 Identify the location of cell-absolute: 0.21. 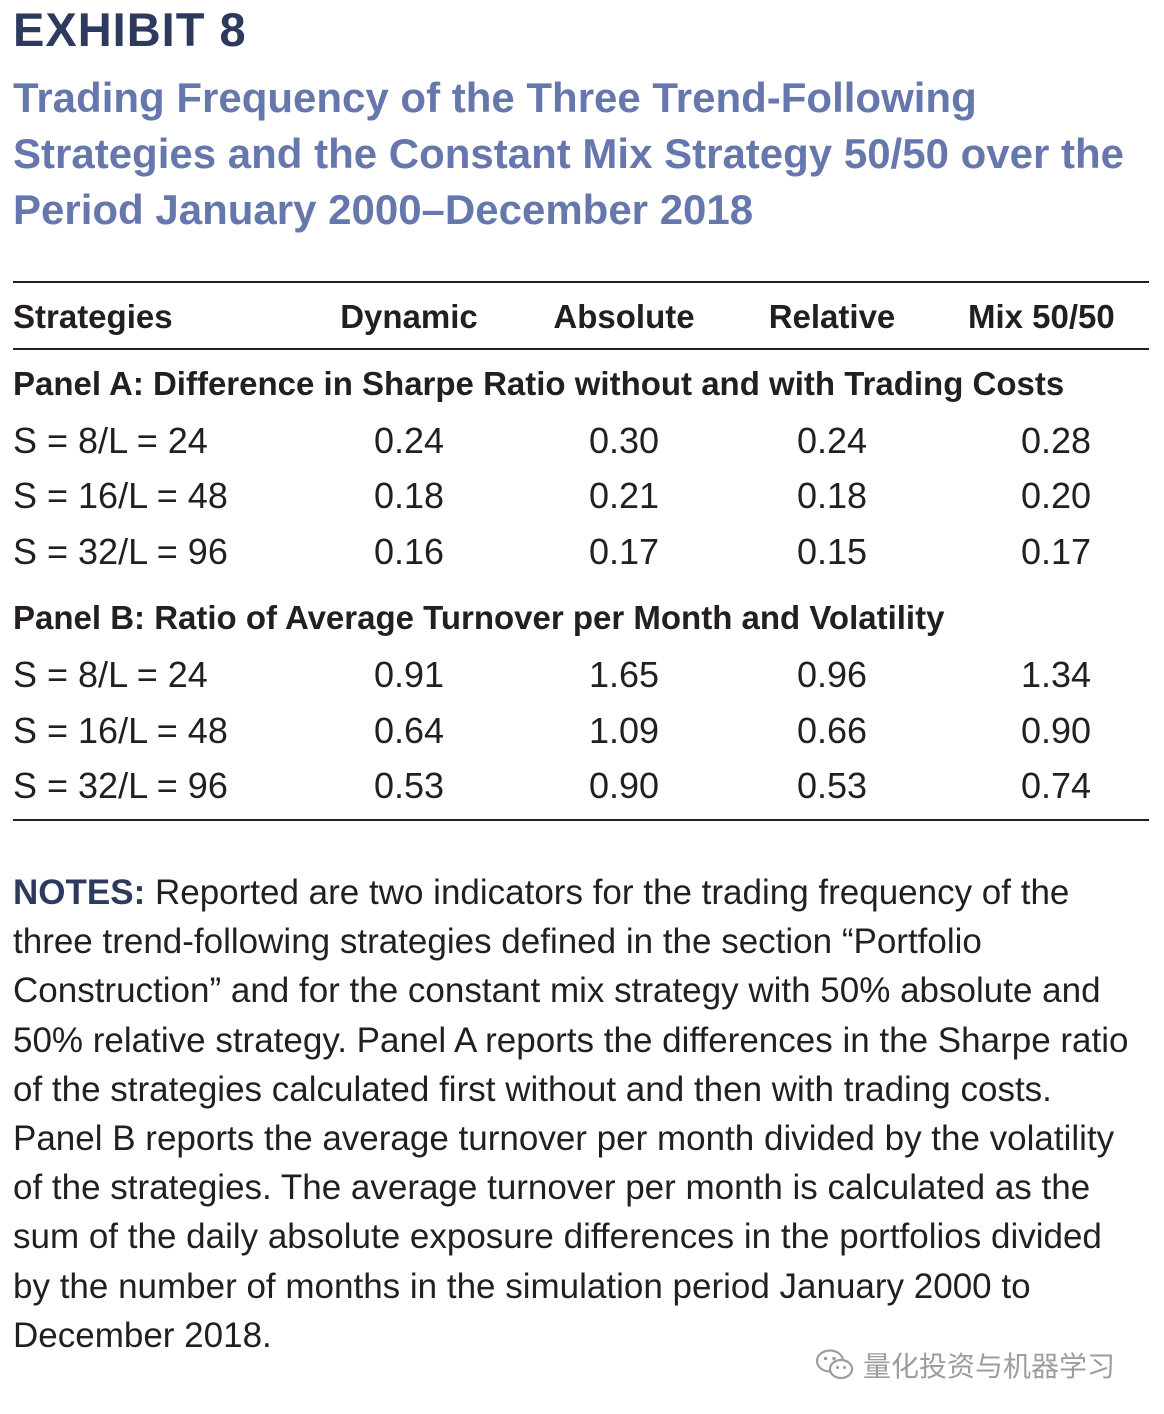
(624, 495).